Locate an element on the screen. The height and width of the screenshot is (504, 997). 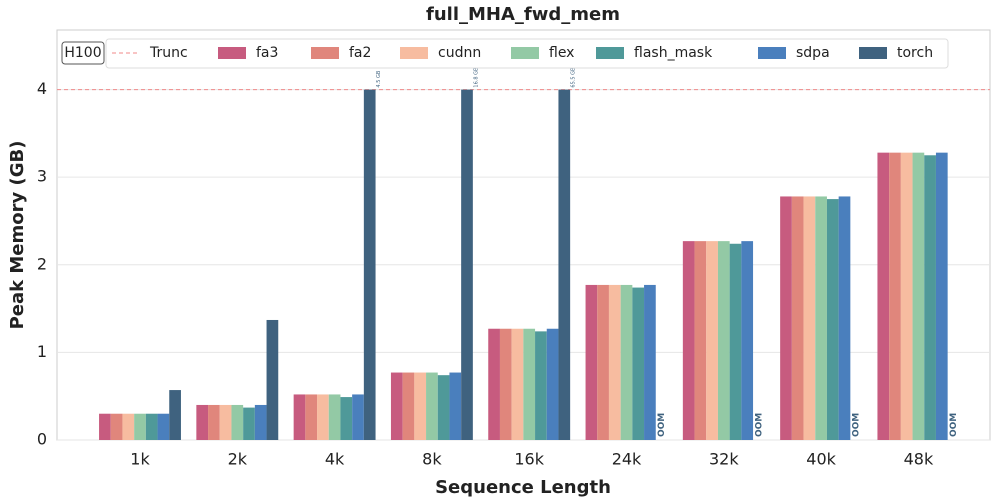
legend-label: fa3 is located at coordinates (267, 53).